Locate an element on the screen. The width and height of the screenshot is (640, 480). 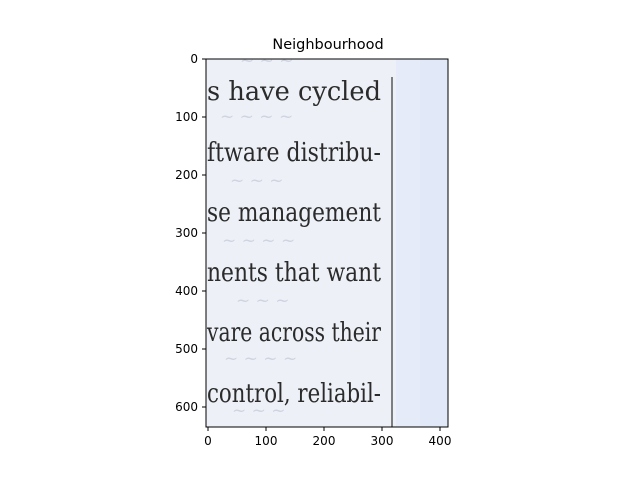
y-tick-label: 300 is located at coordinates (186, 233).